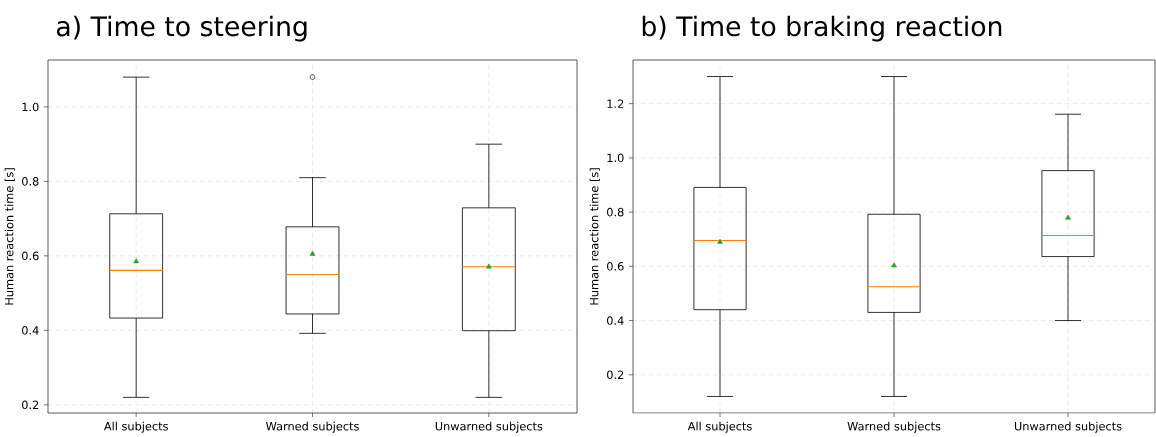  What do you see at coordinates (822, 28) in the screenshot?
I see `chart-title: b) Time to braking reaction` at bounding box center [822, 28].